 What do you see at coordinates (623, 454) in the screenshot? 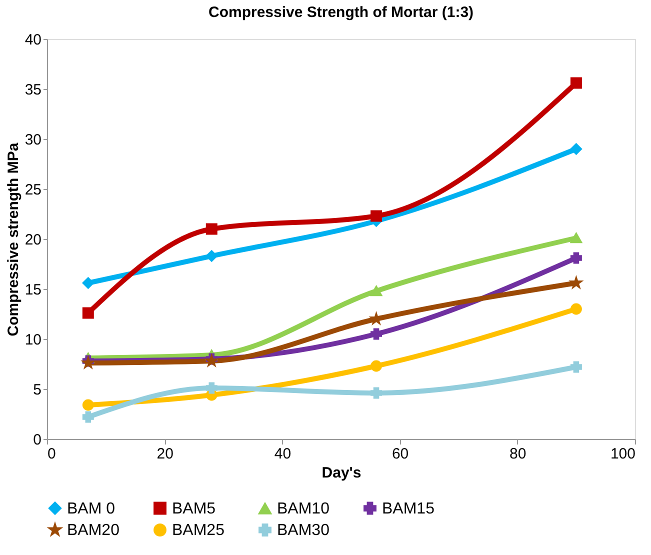
I see `x-tick-label: 100` at bounding box center [623, 454].